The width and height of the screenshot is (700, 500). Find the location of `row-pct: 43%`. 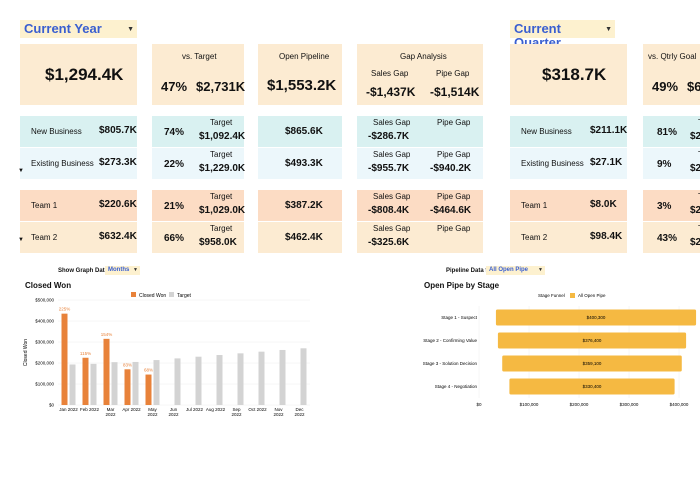

row-pct: 43% is located at coordinates (667, 238).